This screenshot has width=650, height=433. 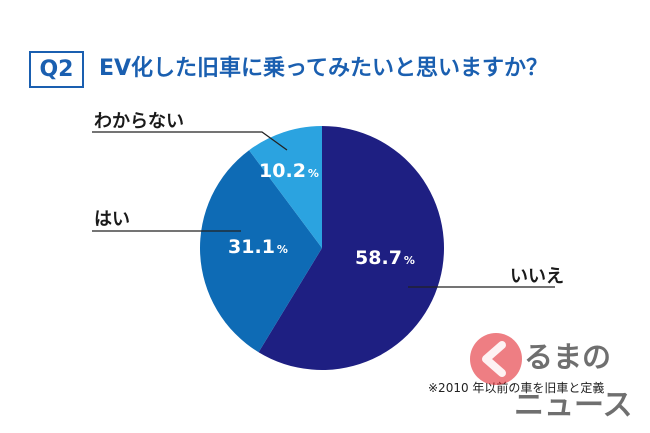 I want to click on logo-mark-icon, so click(x=496, y=359).